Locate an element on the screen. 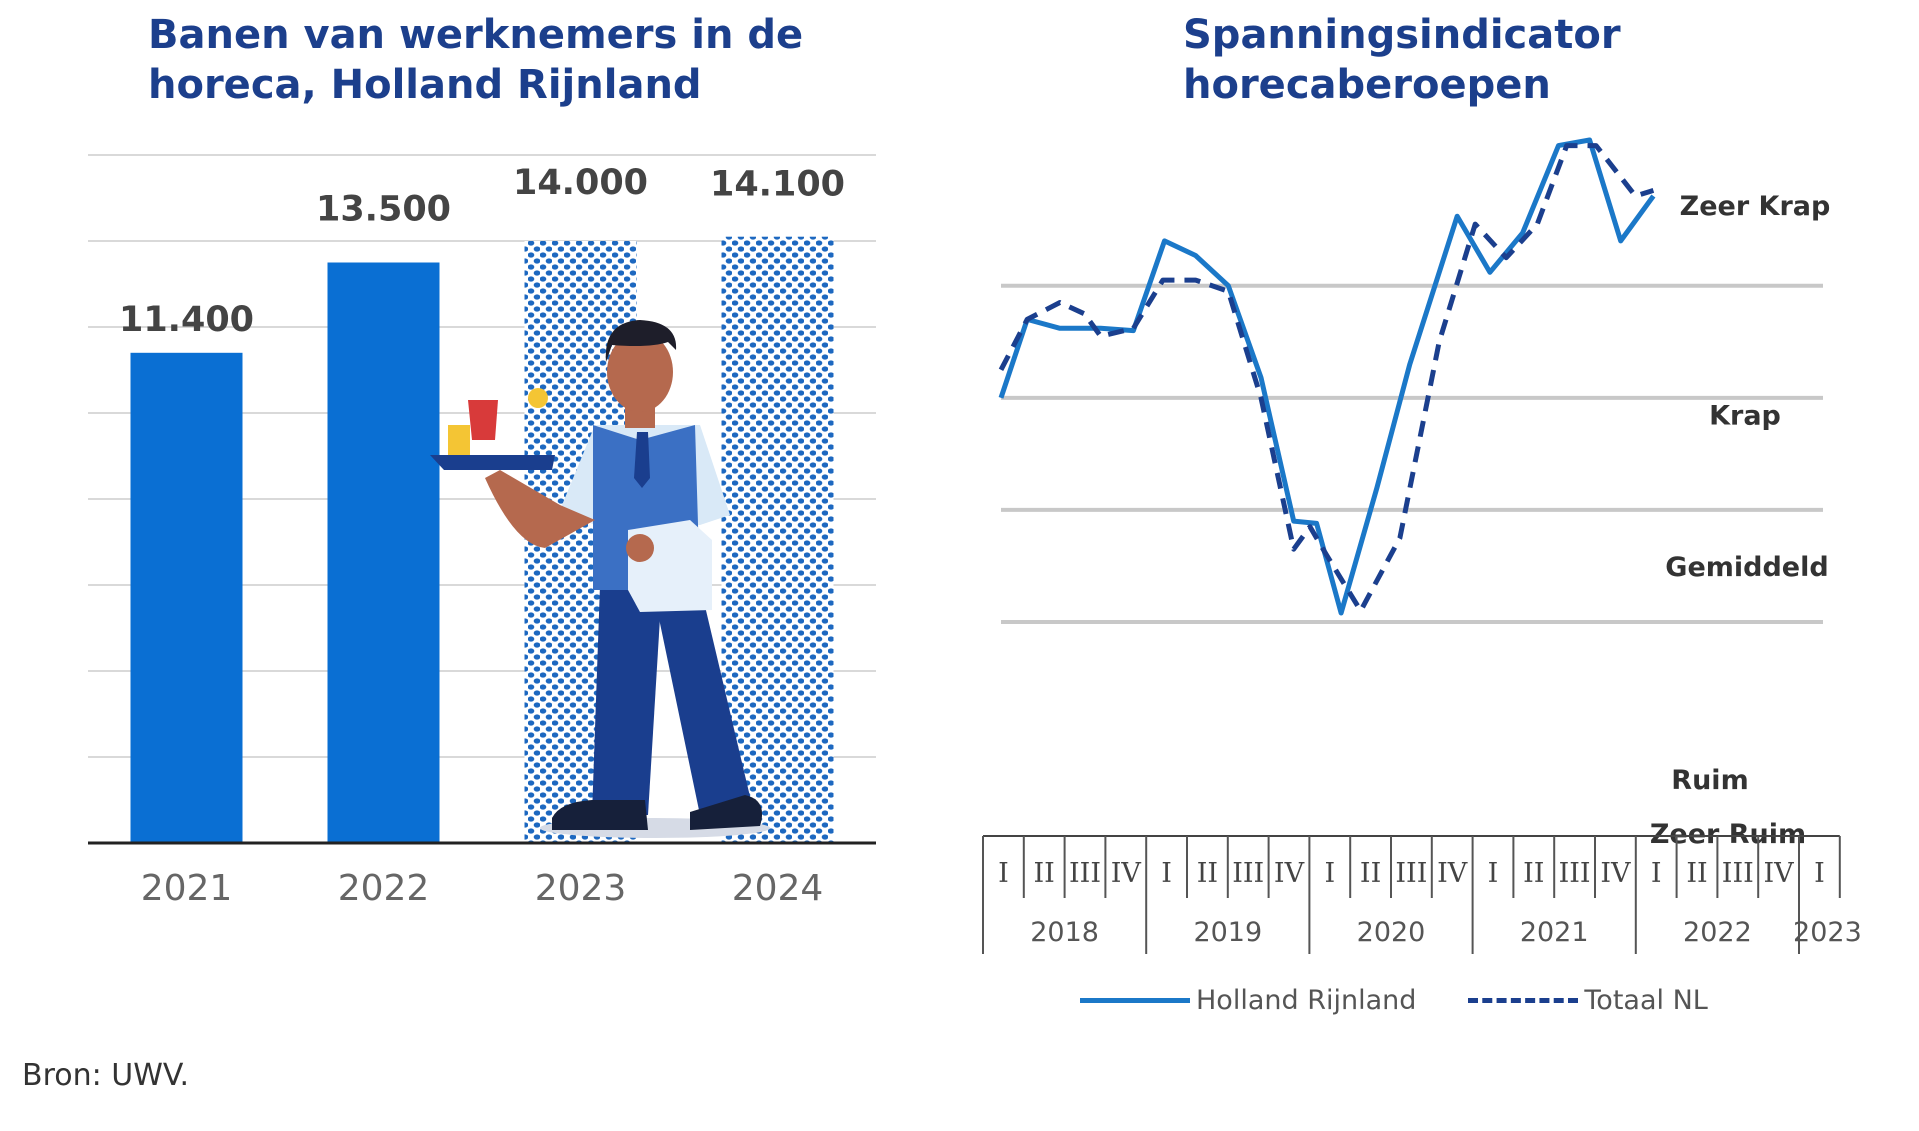 The height and width of the screenshot is (1131, 1919). bar-x-label-2023: 2023 is located at coordinates (581, 888).